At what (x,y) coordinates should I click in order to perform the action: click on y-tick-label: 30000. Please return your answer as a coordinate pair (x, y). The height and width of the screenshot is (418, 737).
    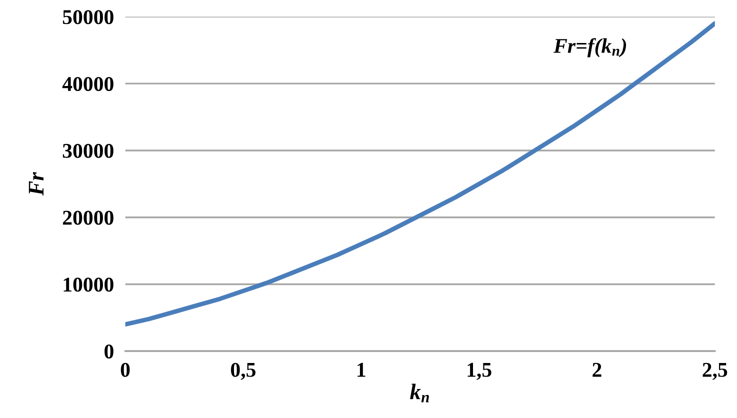
    Looking at the image, I should click on (88, 151).